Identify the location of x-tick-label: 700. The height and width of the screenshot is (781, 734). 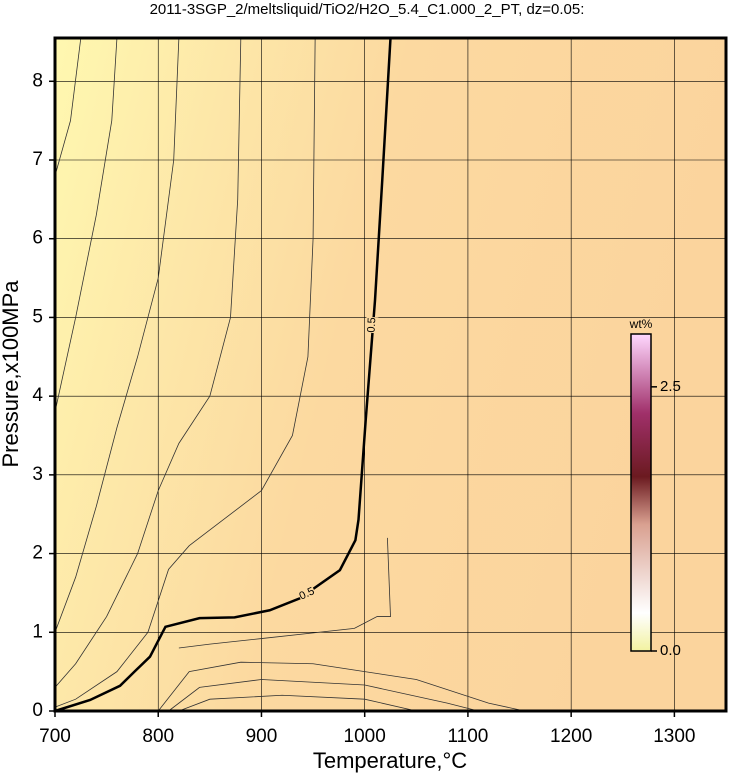
(55, 736).